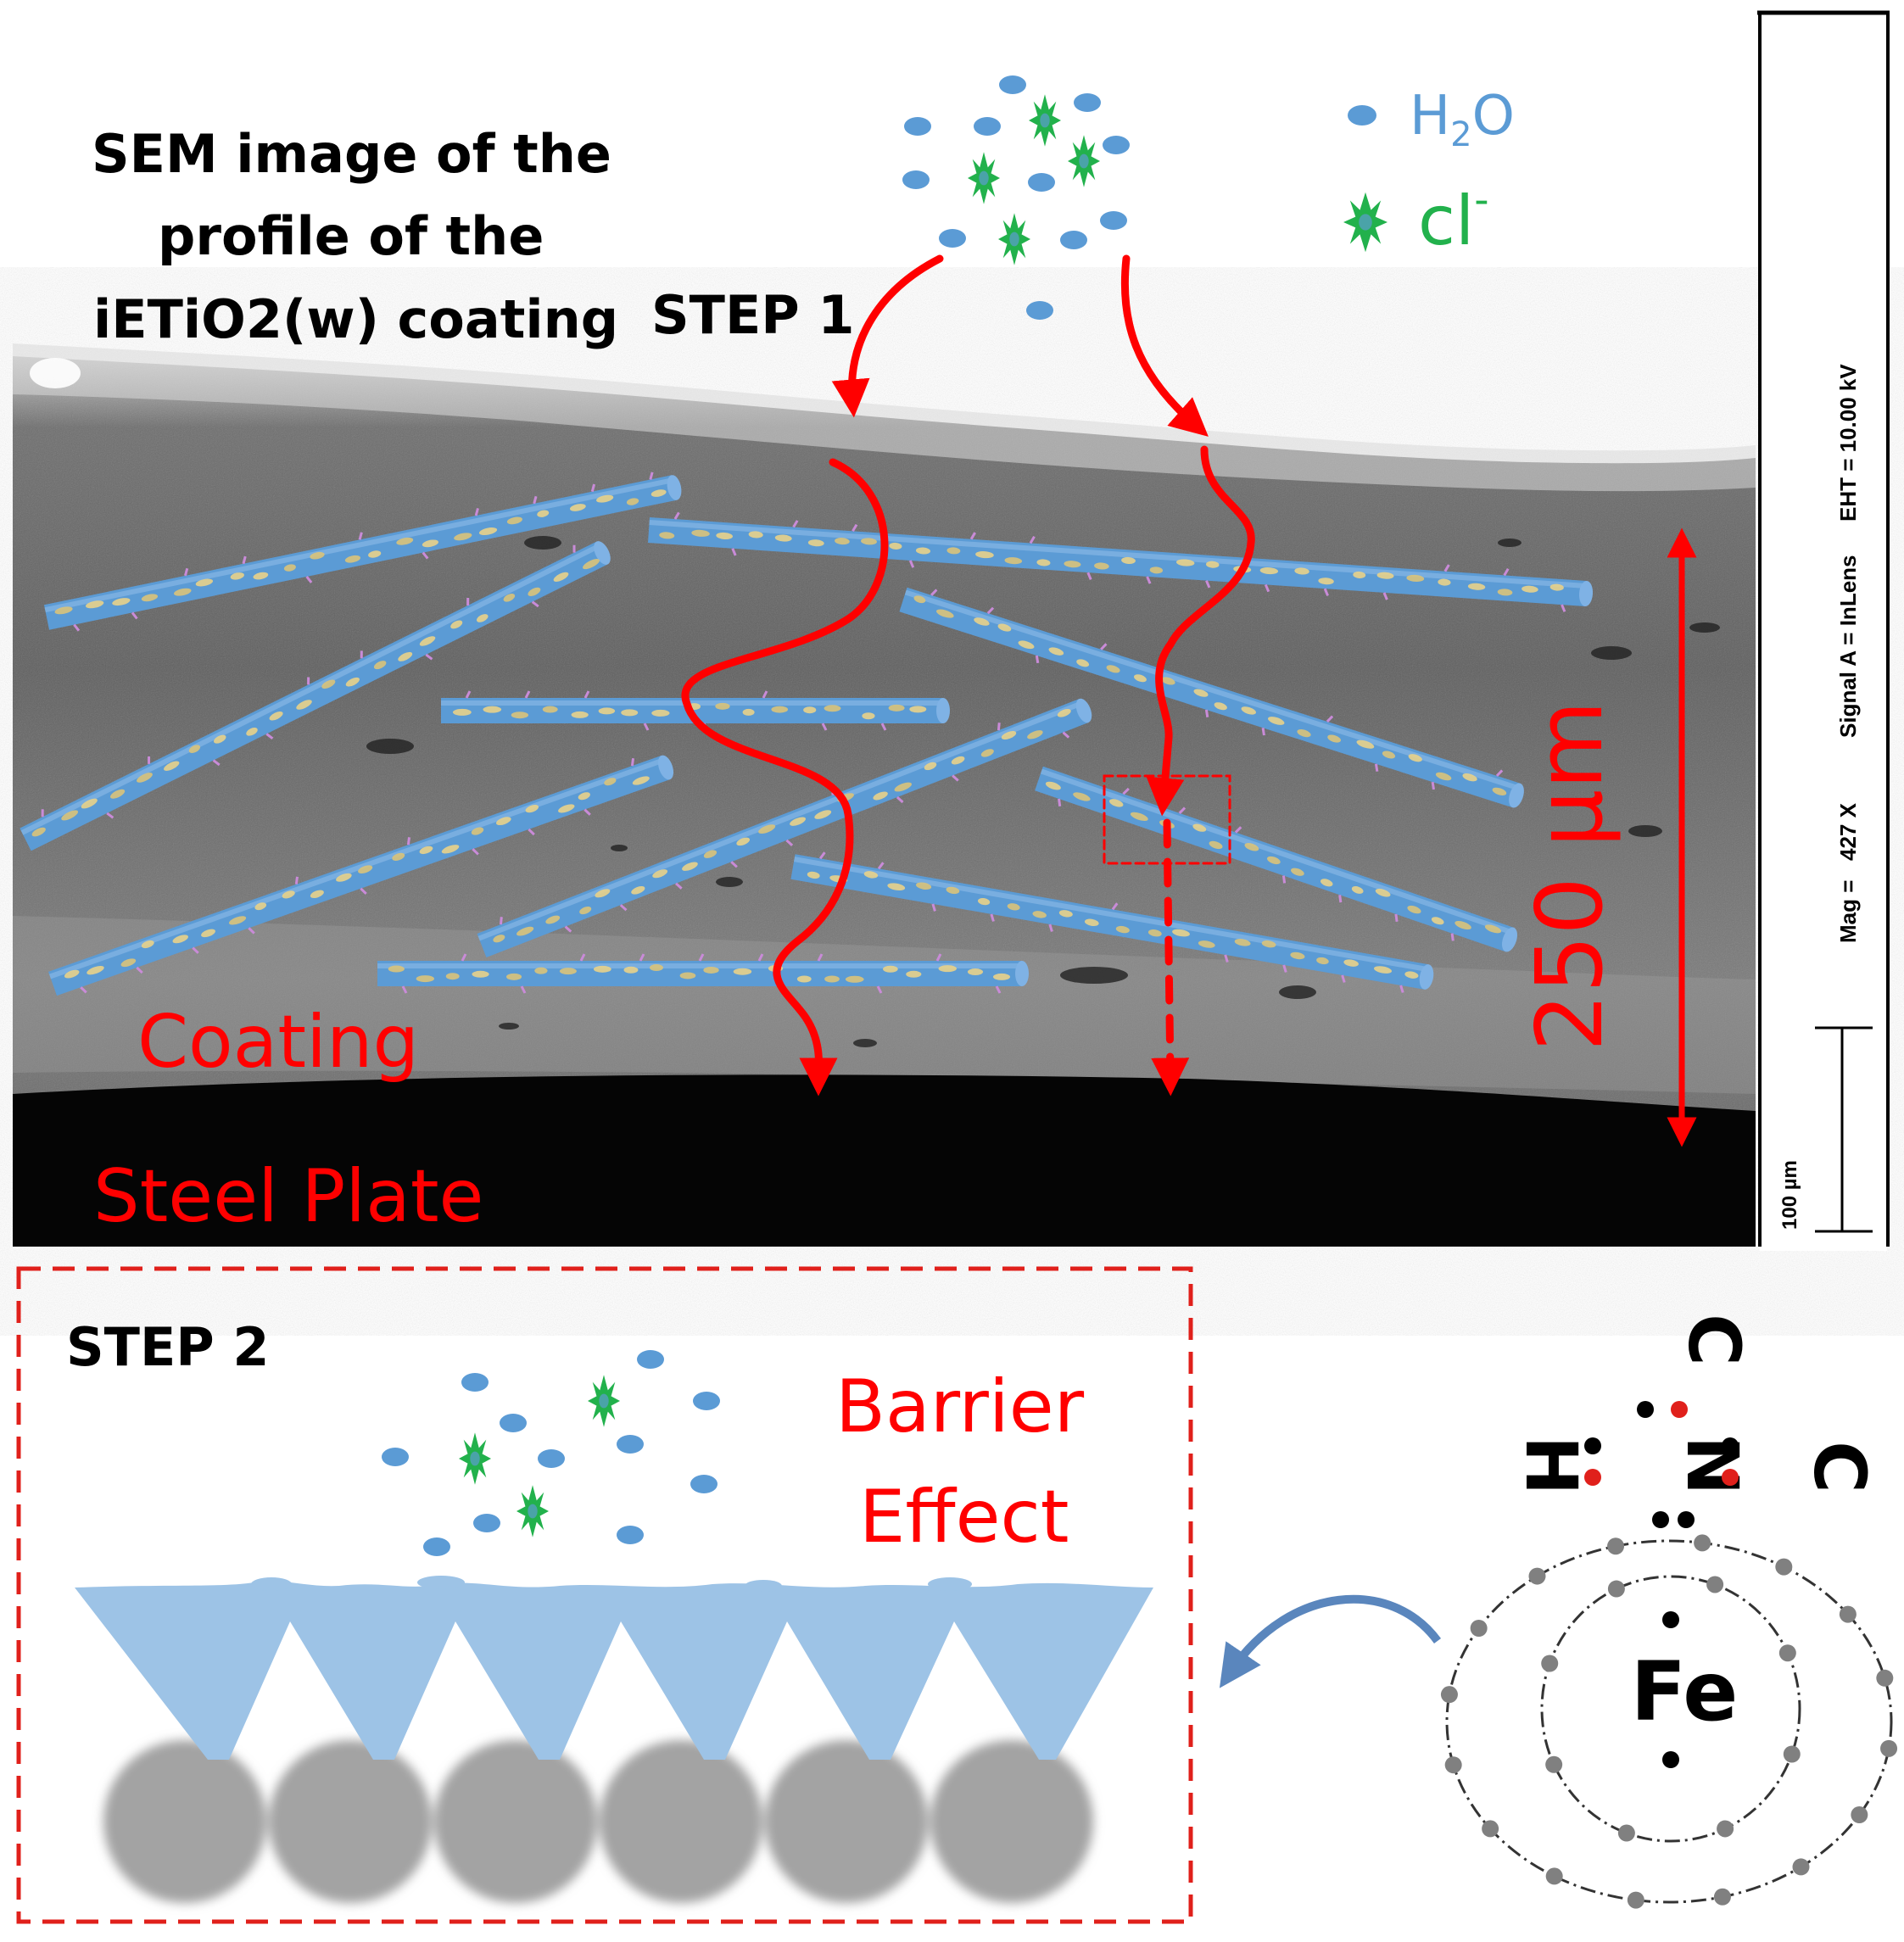  Describe the element at coordinates (355, 319) in the screenshot. I see `title-line-3: iETiO2(w) coating` at that location.